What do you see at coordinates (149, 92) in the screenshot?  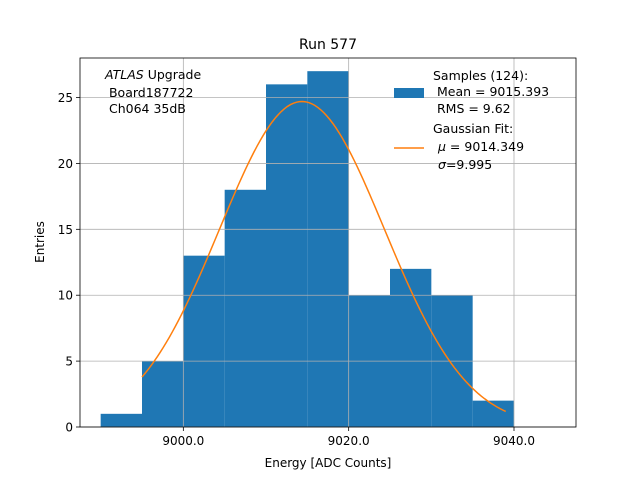 I see `annotation-line-2: Board187722` at bounding box center [149, 92].